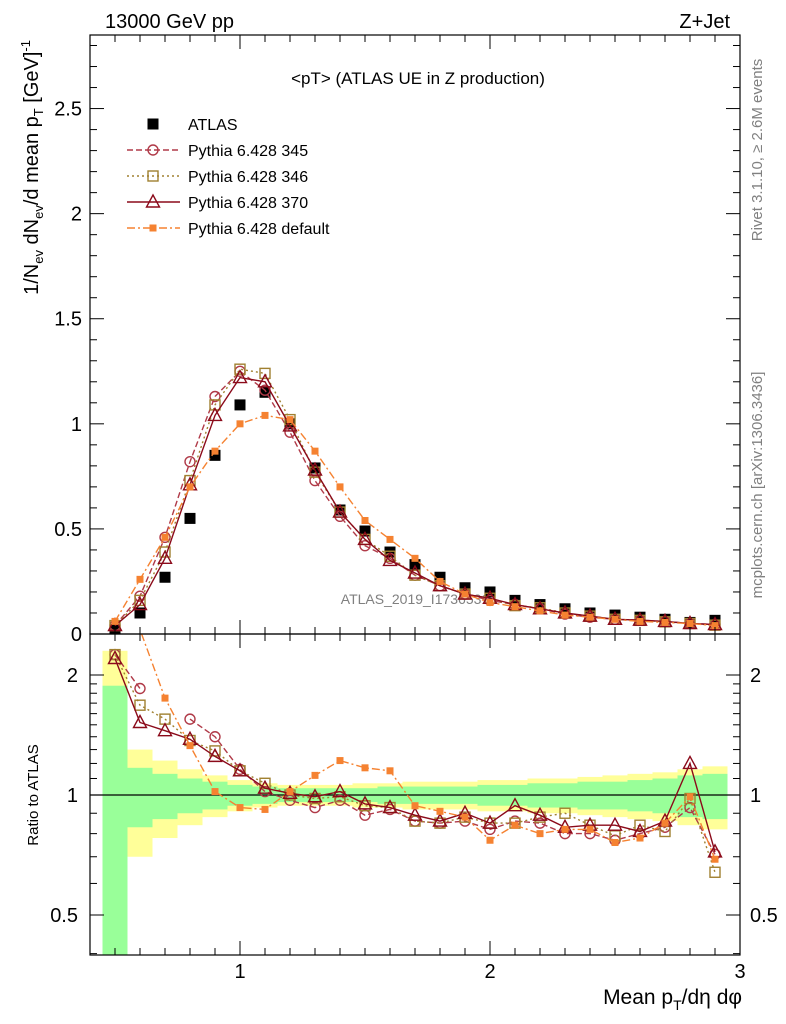 This screenshot has height=1024, width=786. I want to click on legend-marker-p345, so click(153, 150).